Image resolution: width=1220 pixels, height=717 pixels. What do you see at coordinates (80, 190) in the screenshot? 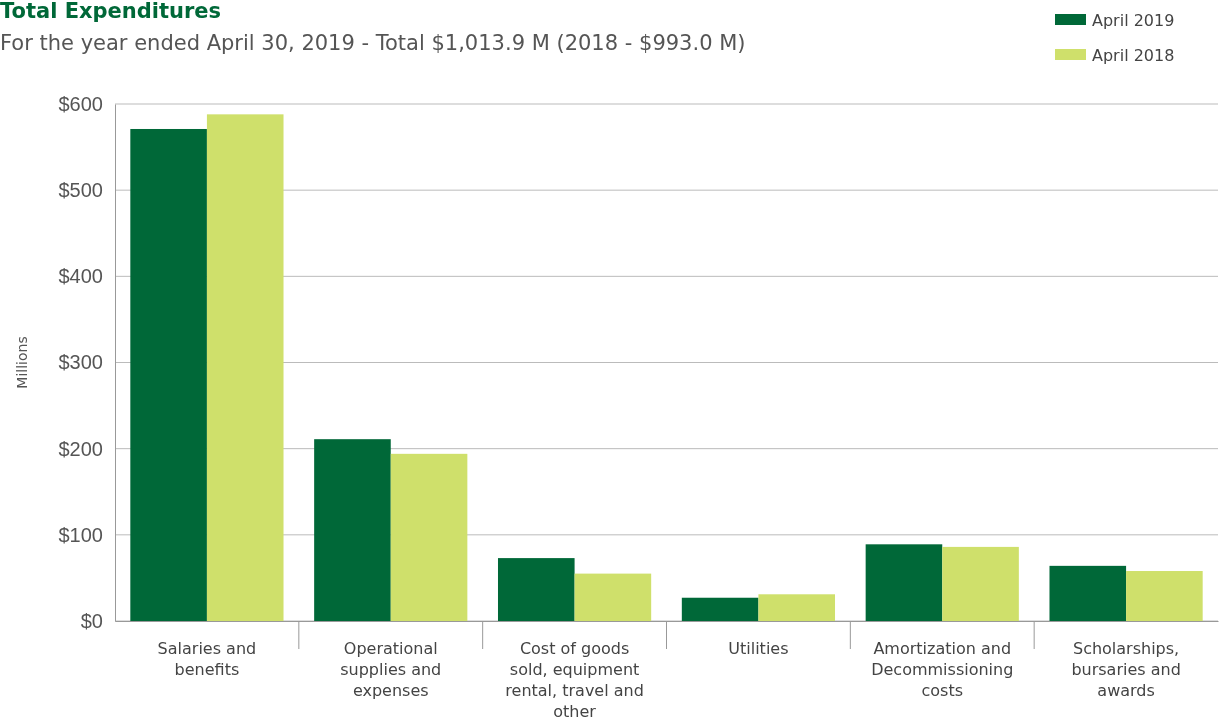
I see `y-tick-label: $500` at bounding box center [80, 190].